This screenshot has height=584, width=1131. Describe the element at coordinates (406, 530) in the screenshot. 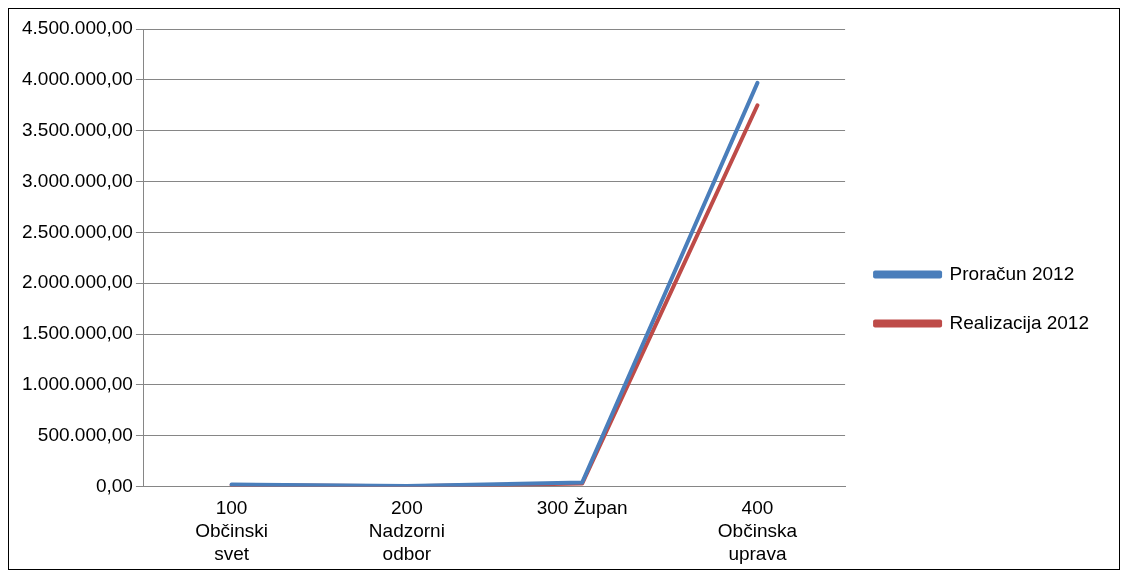

I see `x-tick-label: 200 Nadzorni odbor` at that location.